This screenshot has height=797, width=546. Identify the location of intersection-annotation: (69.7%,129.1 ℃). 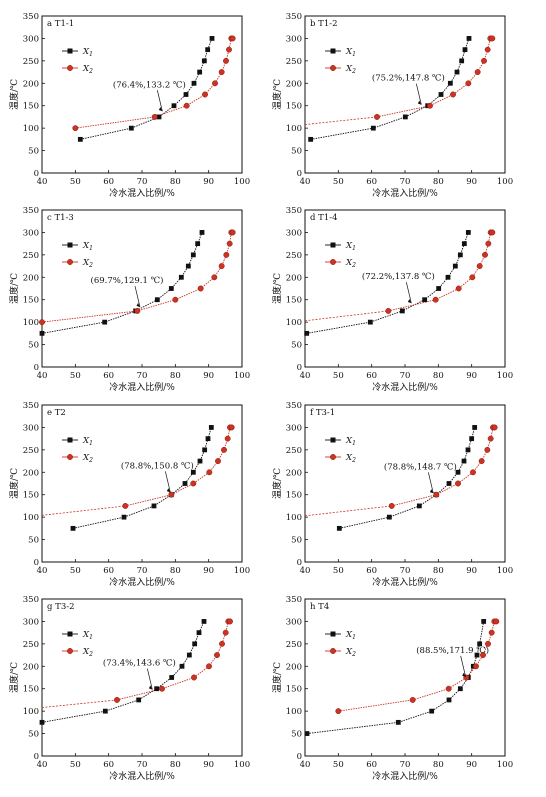
(127, 280).